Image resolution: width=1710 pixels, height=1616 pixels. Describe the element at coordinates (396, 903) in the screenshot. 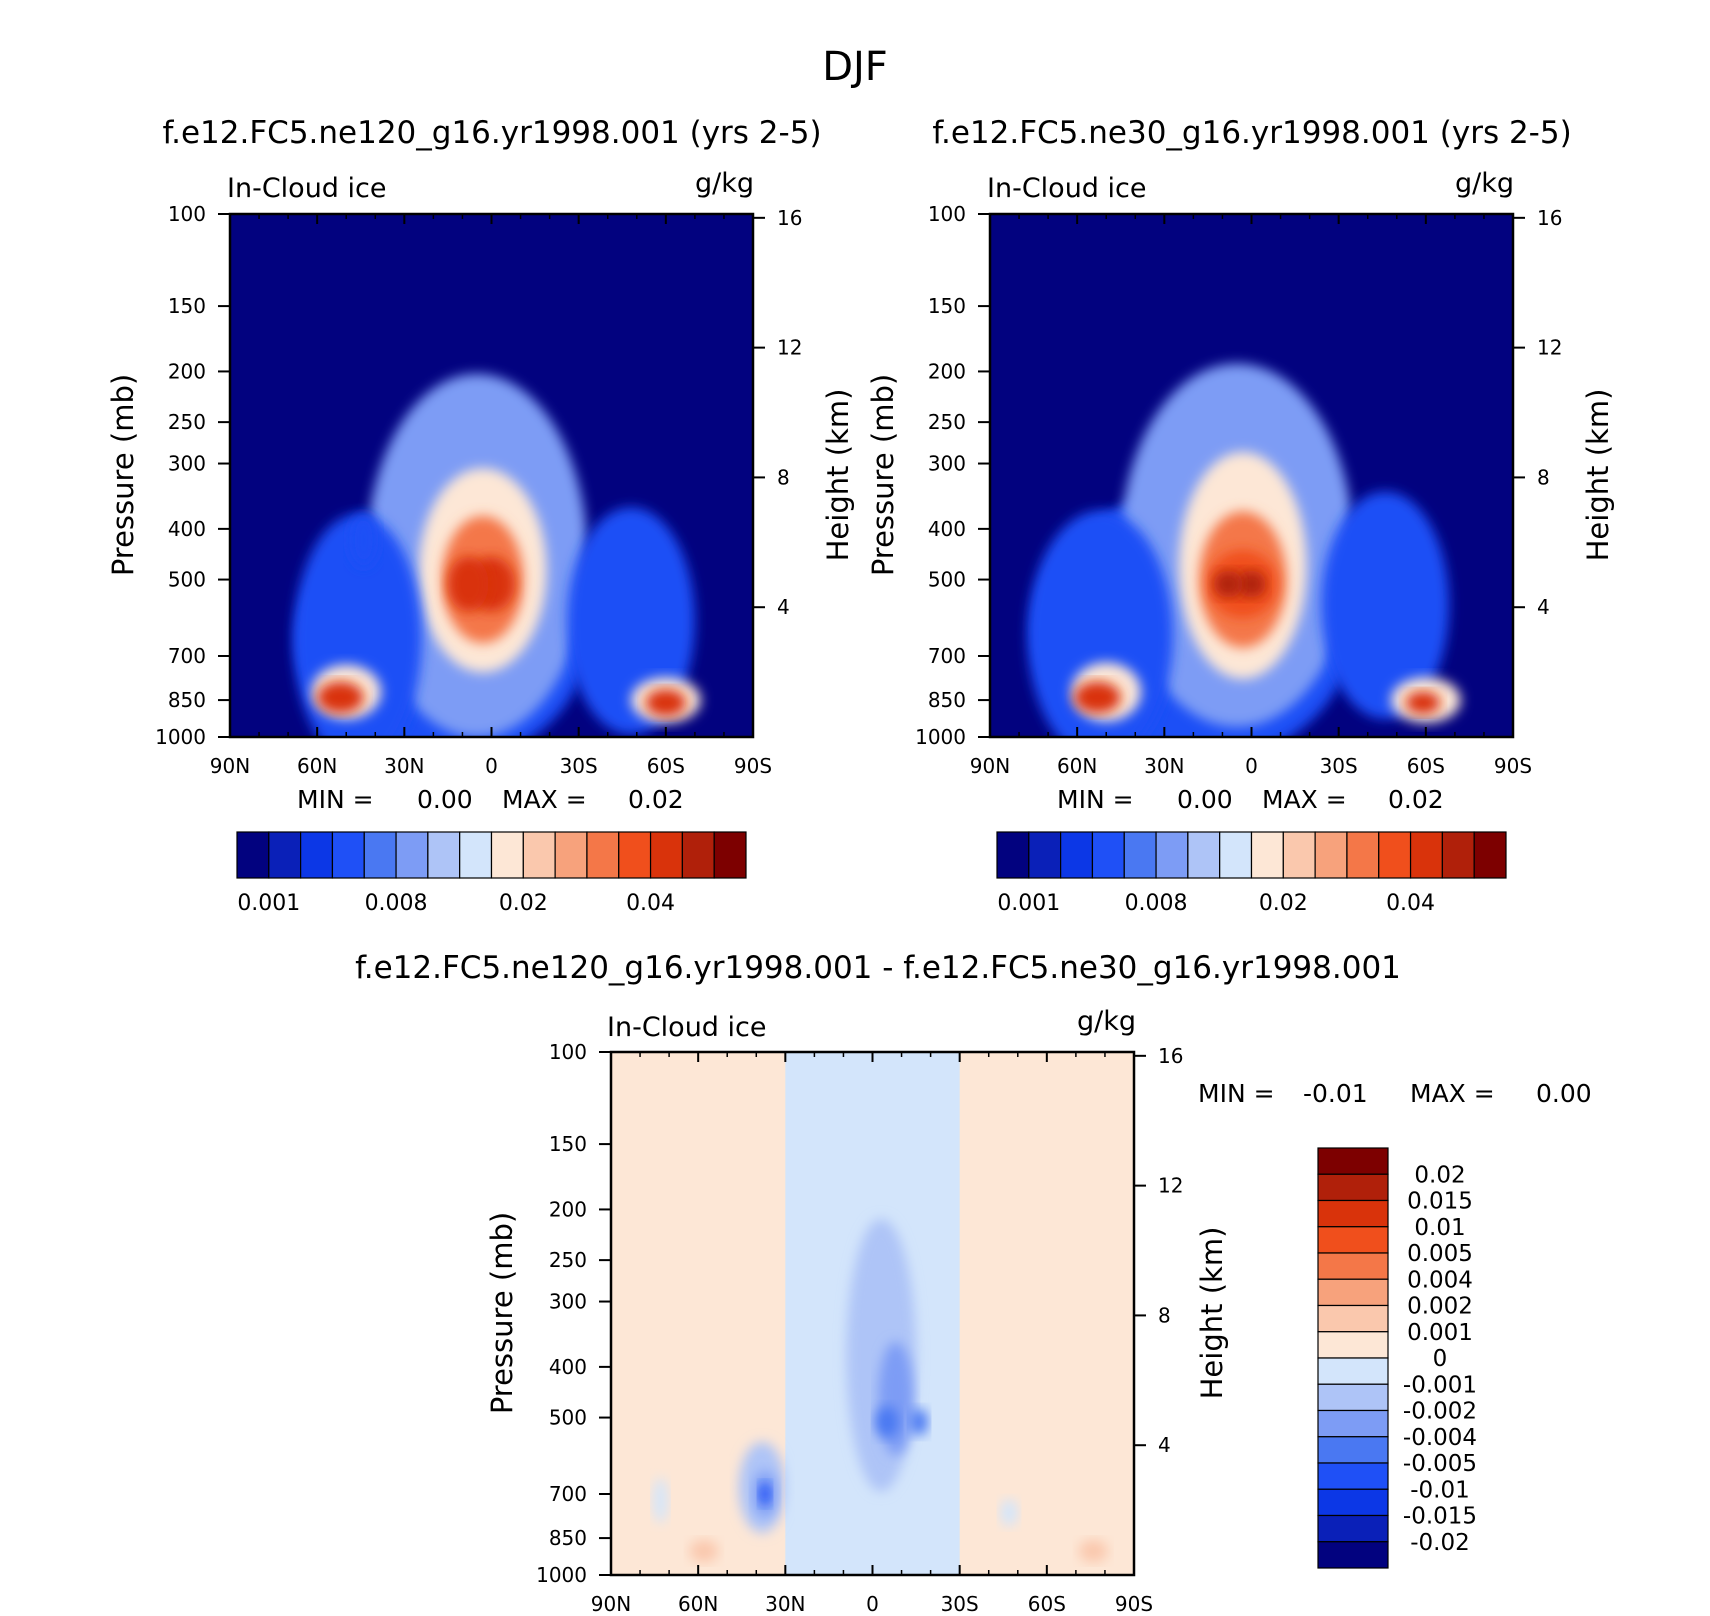

I see `colorbar-label: 0.008` at that location.